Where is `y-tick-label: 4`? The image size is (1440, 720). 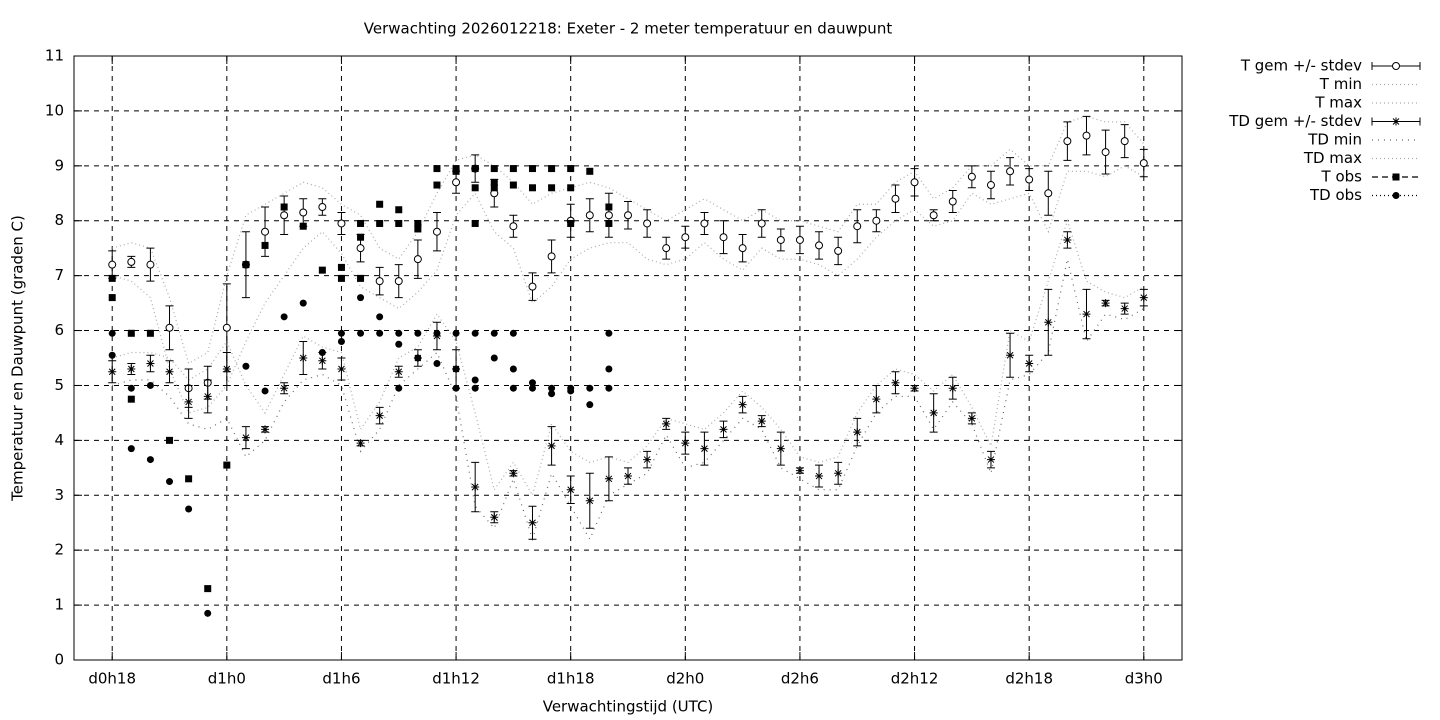
y-tick-label: 4 is located at coordinates (59, 440).